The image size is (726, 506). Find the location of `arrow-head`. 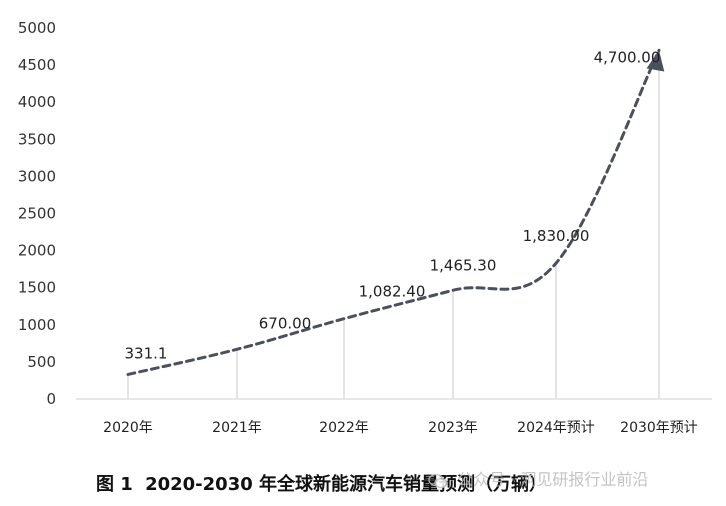

arrow-head is located at coordinates (655, 61).